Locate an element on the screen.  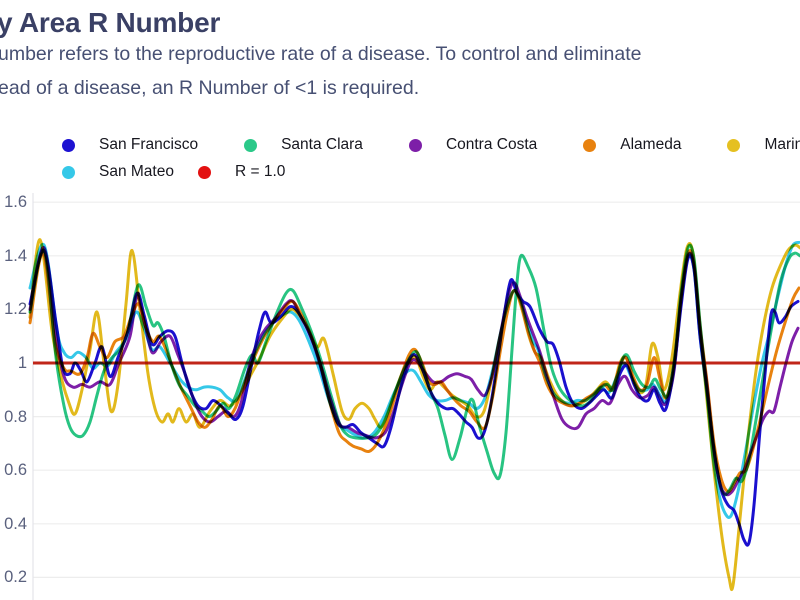
legend-row-2: San Mateo R = 1.0 is located at coordinates (173, 172).